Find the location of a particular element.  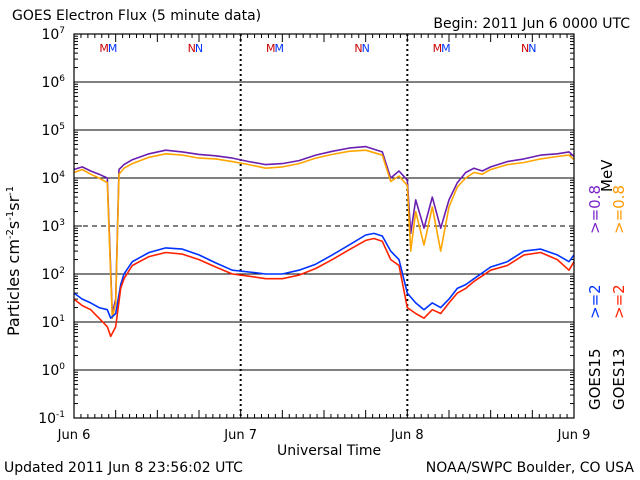

legend-goes15: GOES15 is located at coordinates (595, 379).